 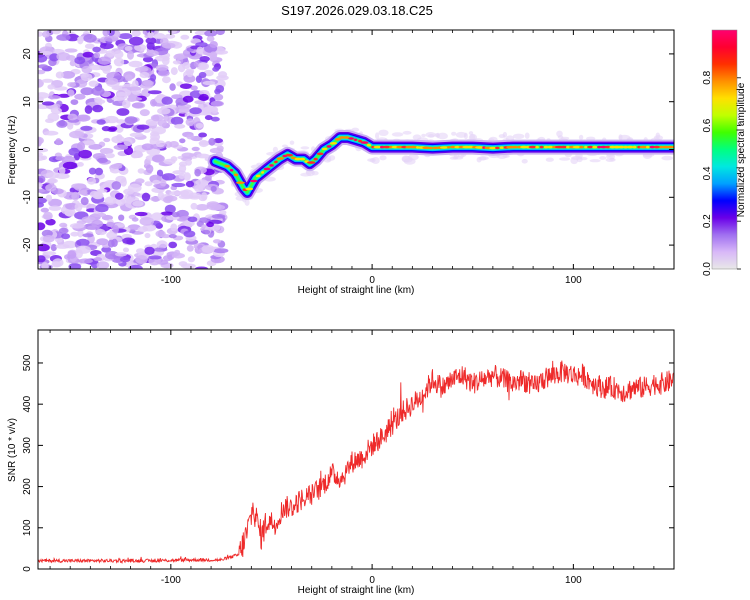 I want to click on spectrogram-y-tick-label: 10, so click(x=27, y=102).